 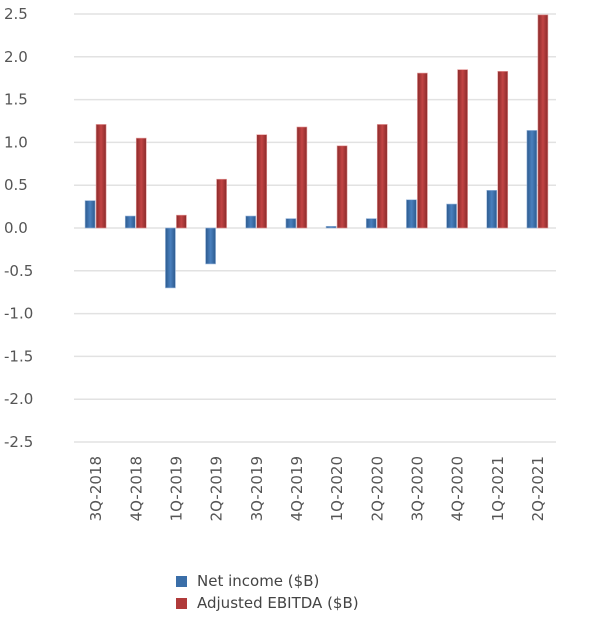 I want to click on x-tick-label: 2Q-2019, so click(x=217, y=488).